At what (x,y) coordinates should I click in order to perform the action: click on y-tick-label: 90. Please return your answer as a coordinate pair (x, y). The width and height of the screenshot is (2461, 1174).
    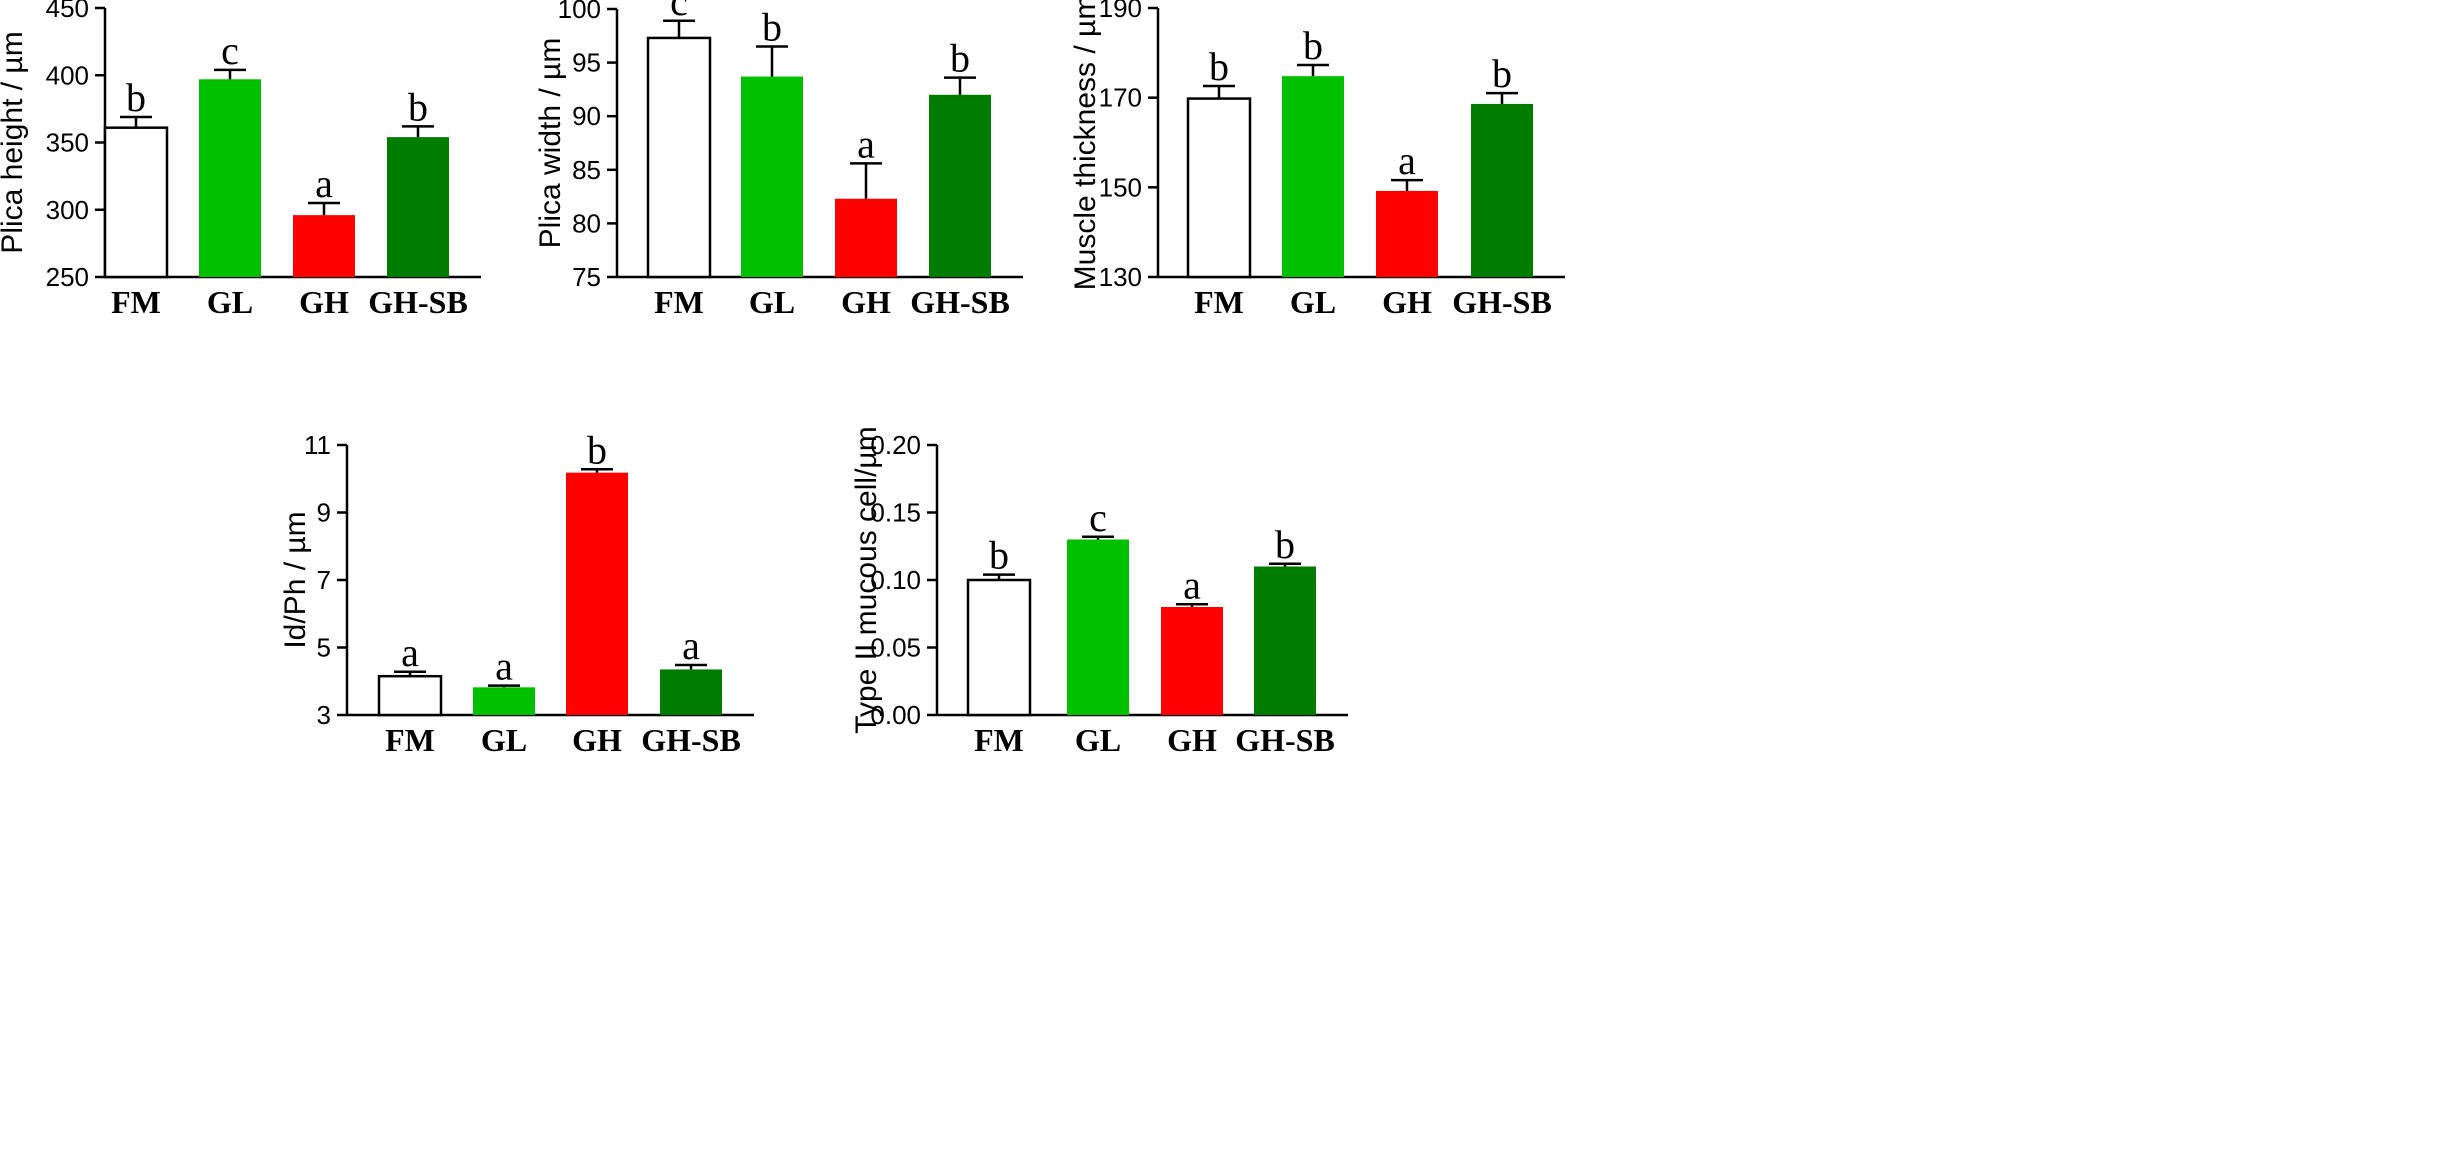
    Looking at the image, I should click on (586, 116).